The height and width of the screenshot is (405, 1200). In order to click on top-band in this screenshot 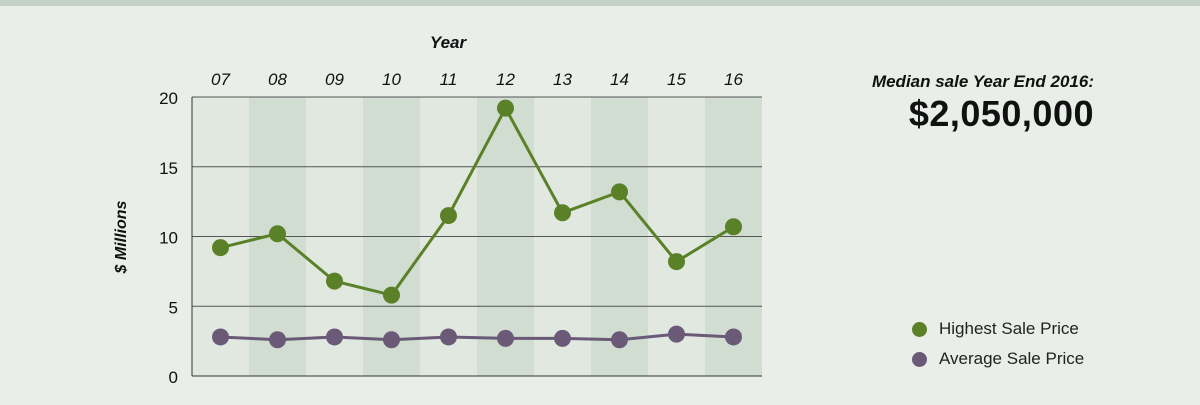, I will do `click(600, 3)`.